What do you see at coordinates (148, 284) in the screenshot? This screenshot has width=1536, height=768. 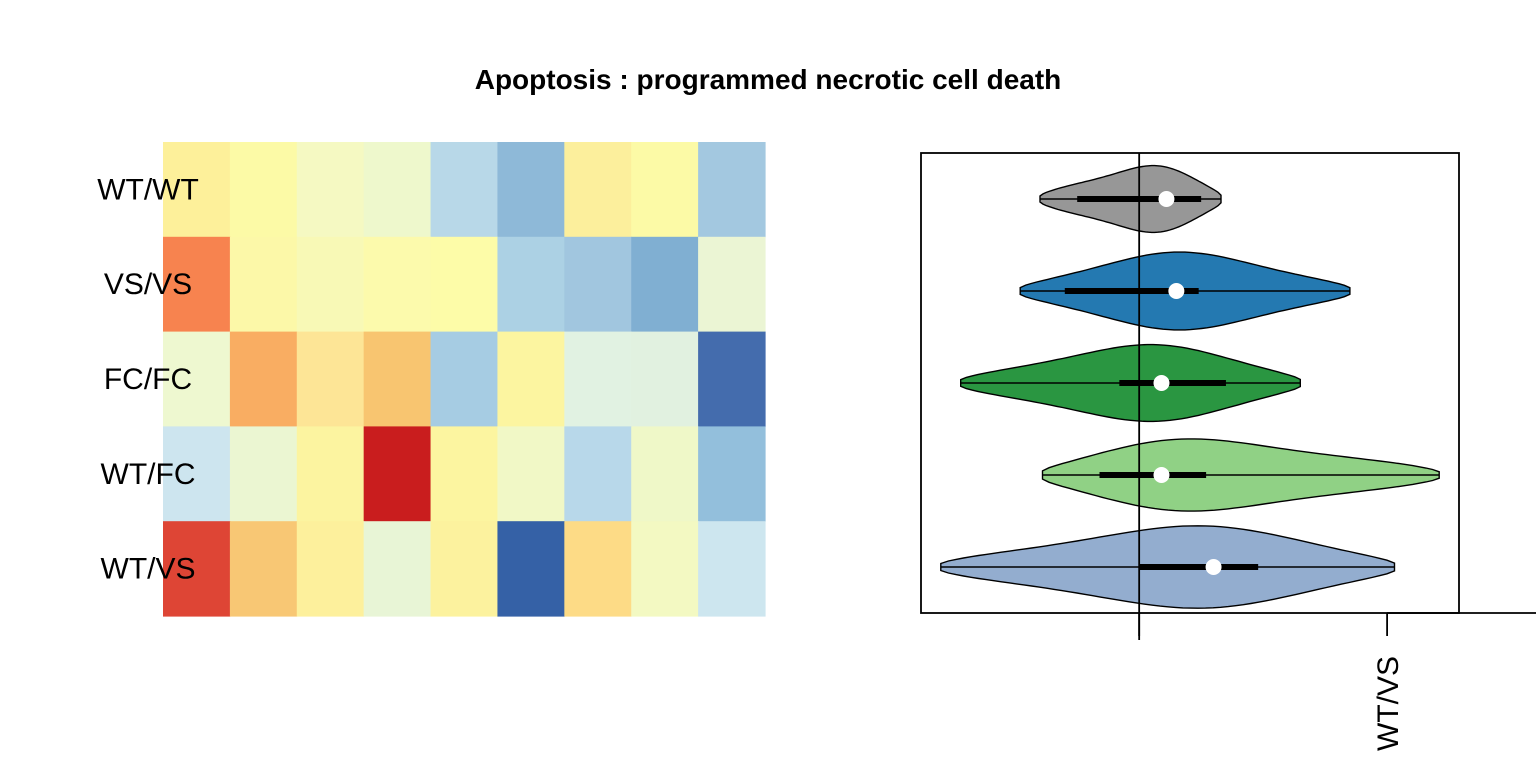 I see `heatmap-row-label: VS/VS` at bounding box center [148, 284].